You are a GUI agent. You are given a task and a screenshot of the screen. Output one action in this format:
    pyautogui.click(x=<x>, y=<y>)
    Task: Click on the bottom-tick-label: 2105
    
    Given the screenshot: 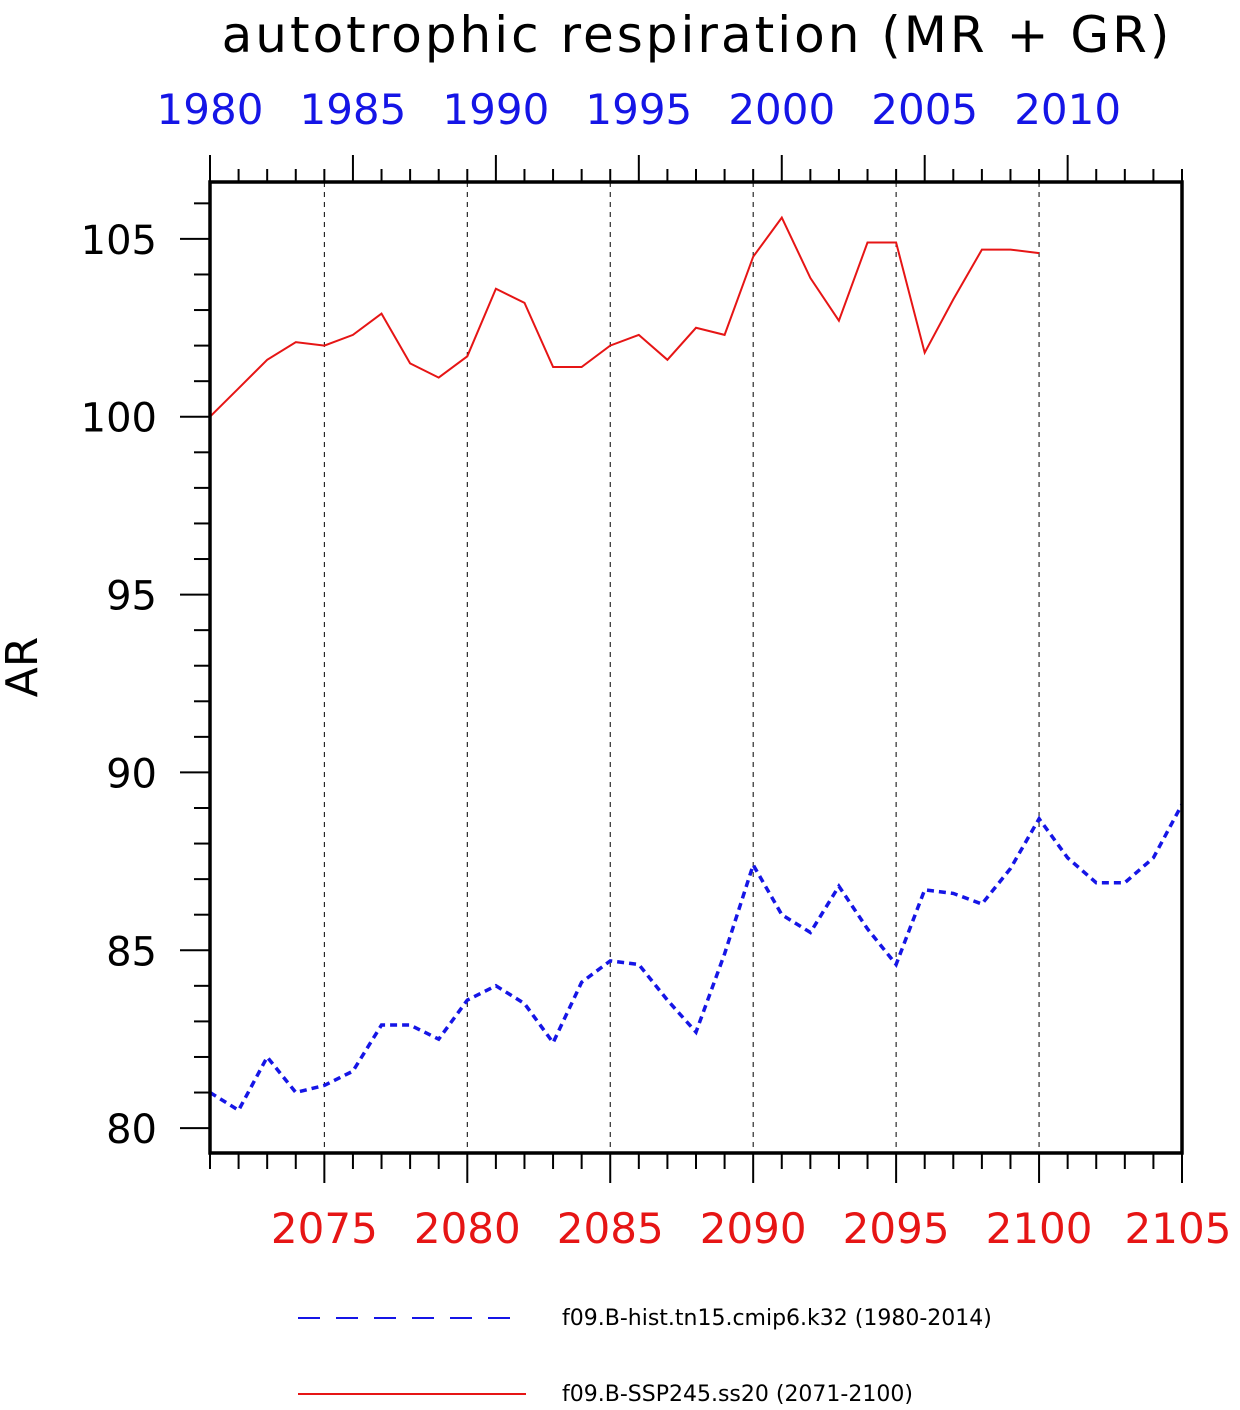 What is the action you would take?
    pyautogui.click(x=1178, y=1228)
    